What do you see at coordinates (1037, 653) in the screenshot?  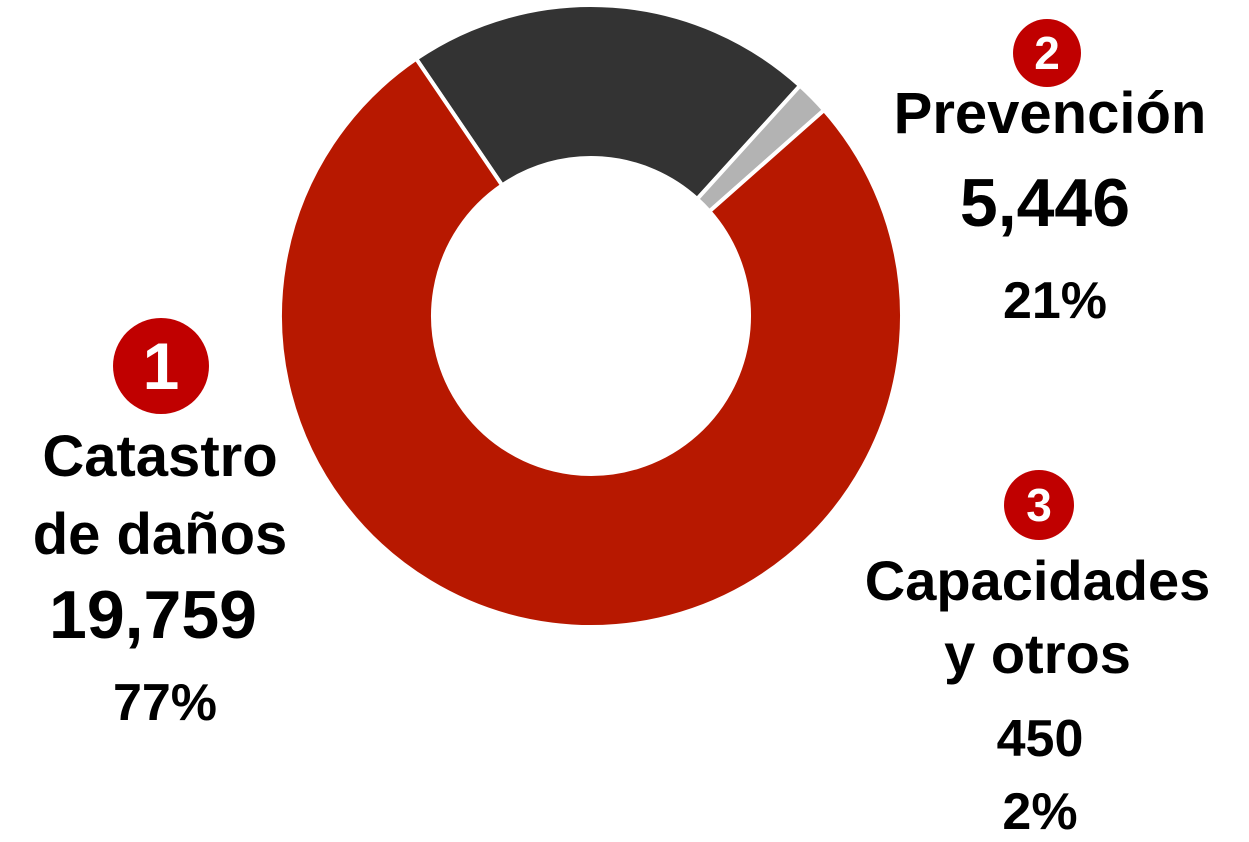 I see `slice-label-capacidades-line2: y otros` at bounding box center [1037, 653].